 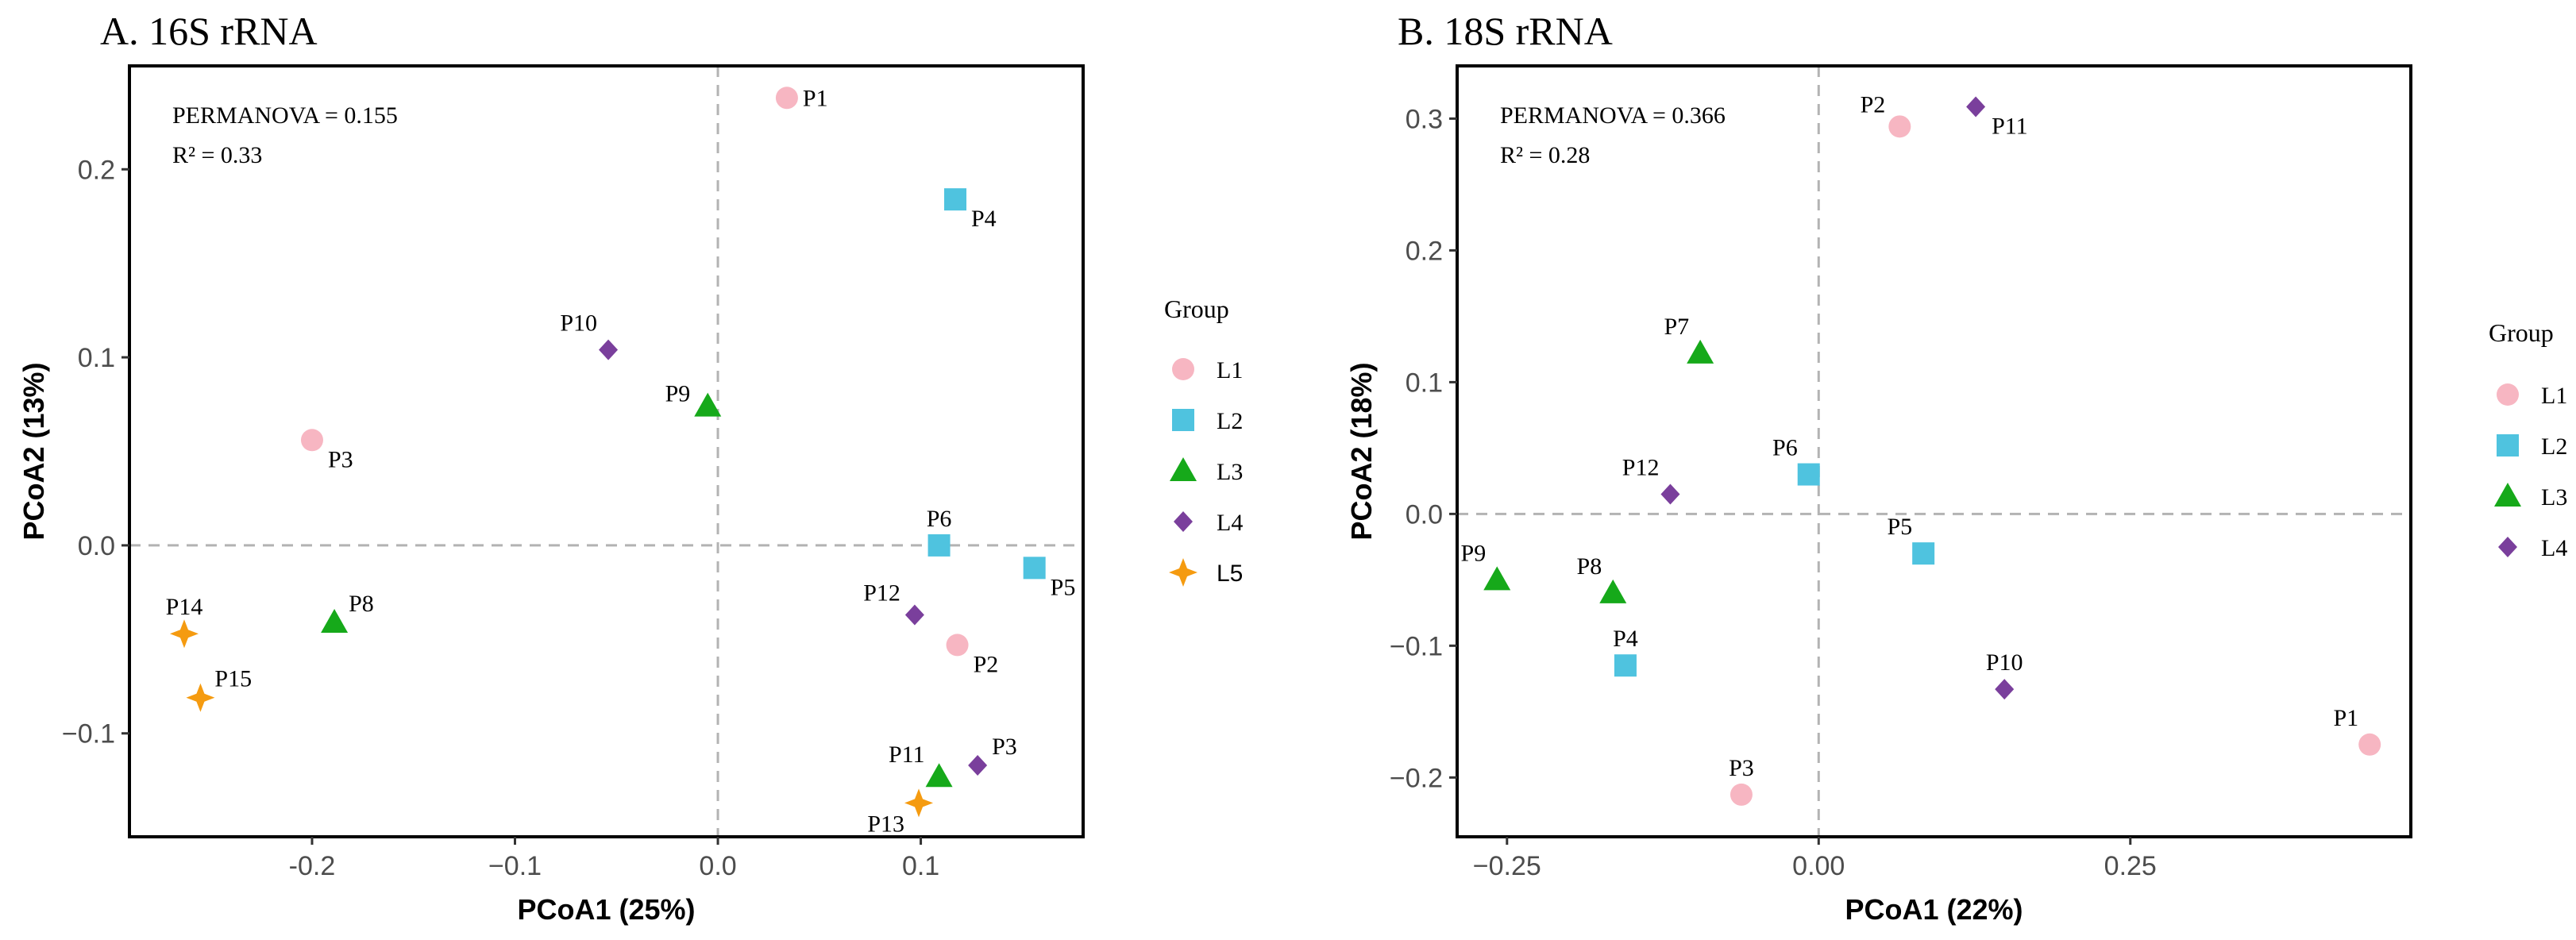 What do you see at coordinates (361, 604) in the screenshot?
I see `point-label: P8` at bounding box center [361, 604].